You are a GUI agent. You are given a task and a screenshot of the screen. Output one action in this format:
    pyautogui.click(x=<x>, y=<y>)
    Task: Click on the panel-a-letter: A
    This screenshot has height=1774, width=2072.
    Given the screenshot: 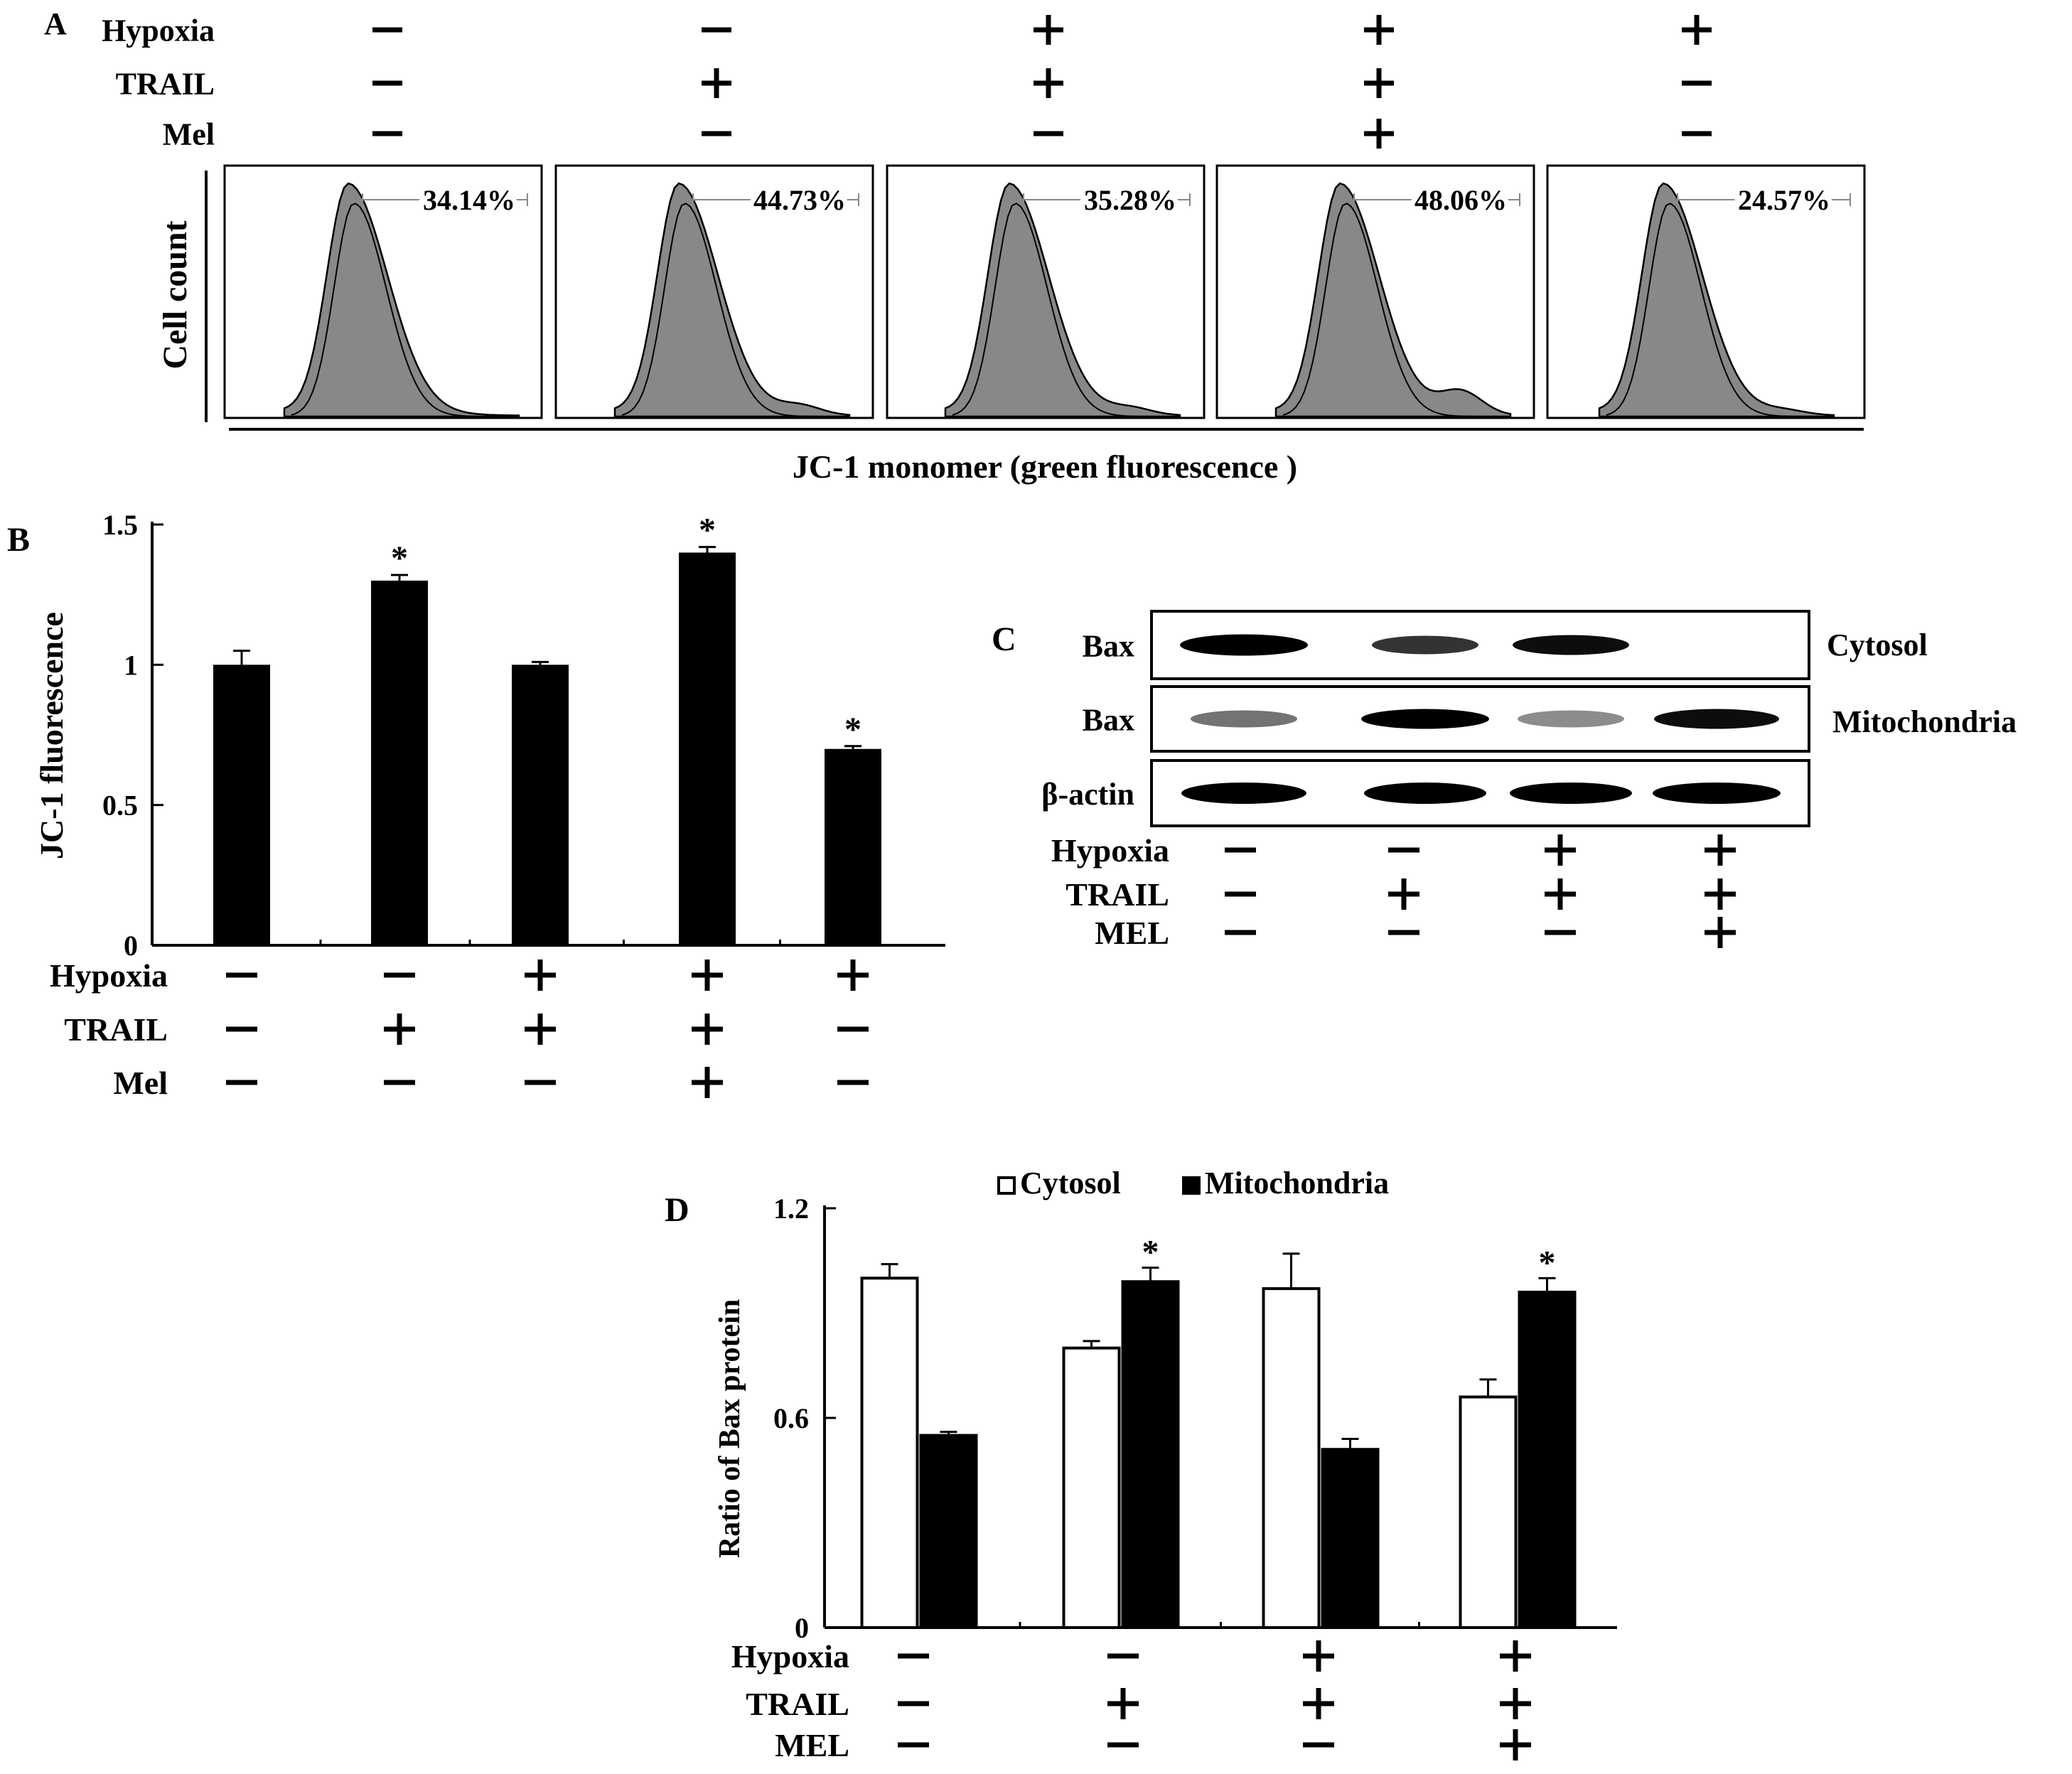 What is the action you would take?
    pyautogui.click(x=56, y=24)
    